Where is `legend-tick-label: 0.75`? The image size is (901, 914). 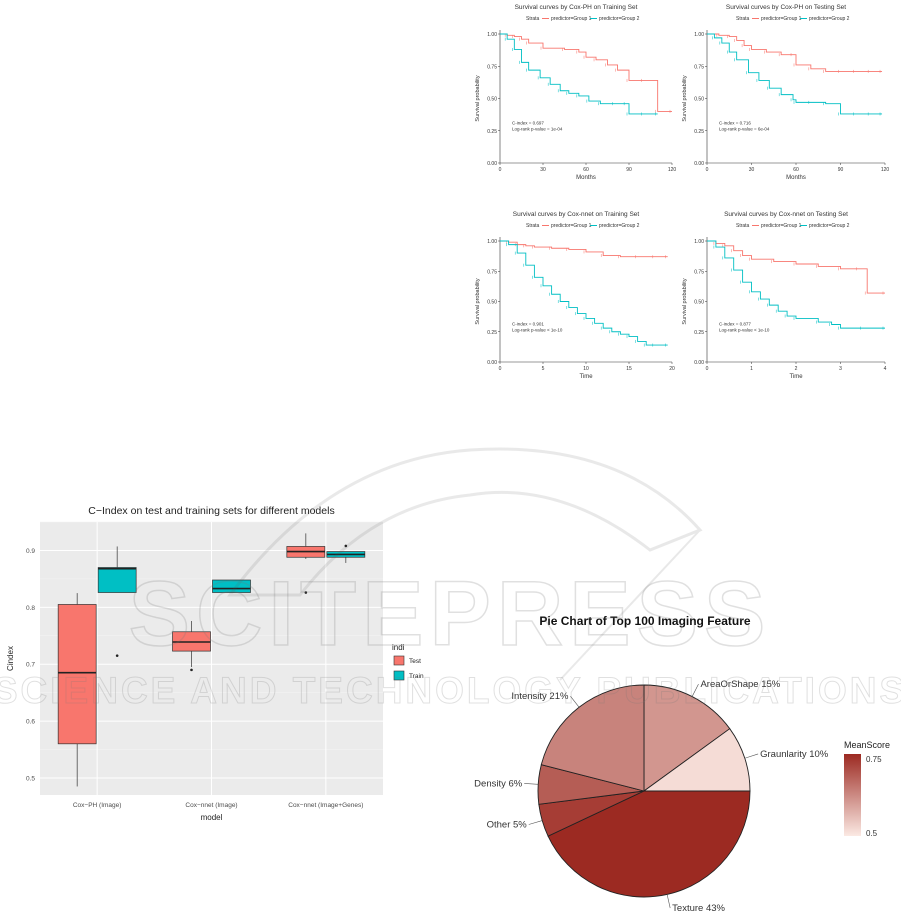 legend-tick-label: 0.75 is located at coordinates (874, 759).